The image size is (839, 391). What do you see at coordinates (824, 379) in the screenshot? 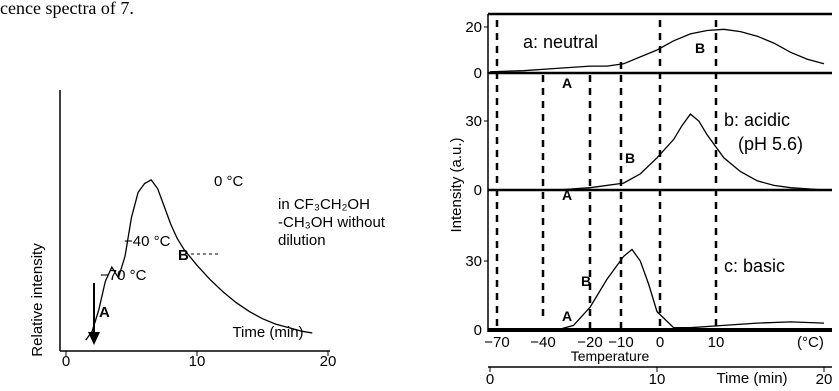
I see `right-x-tick-label-20: 20` at bounding box center [824, 379].